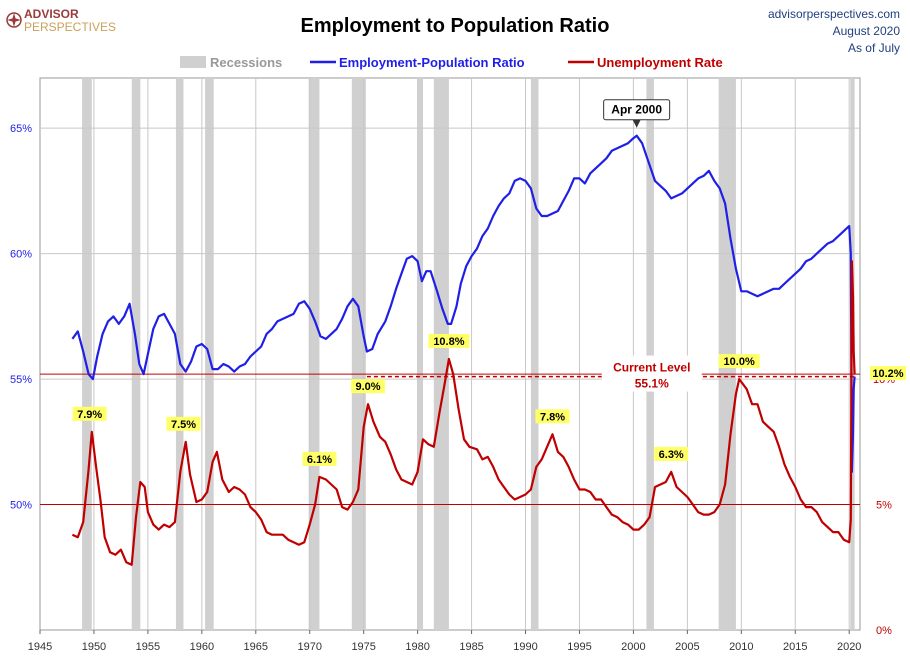 The height and width of the screenshot is (661, 910). I want to click on logo-star-icon, so click(14, 20).